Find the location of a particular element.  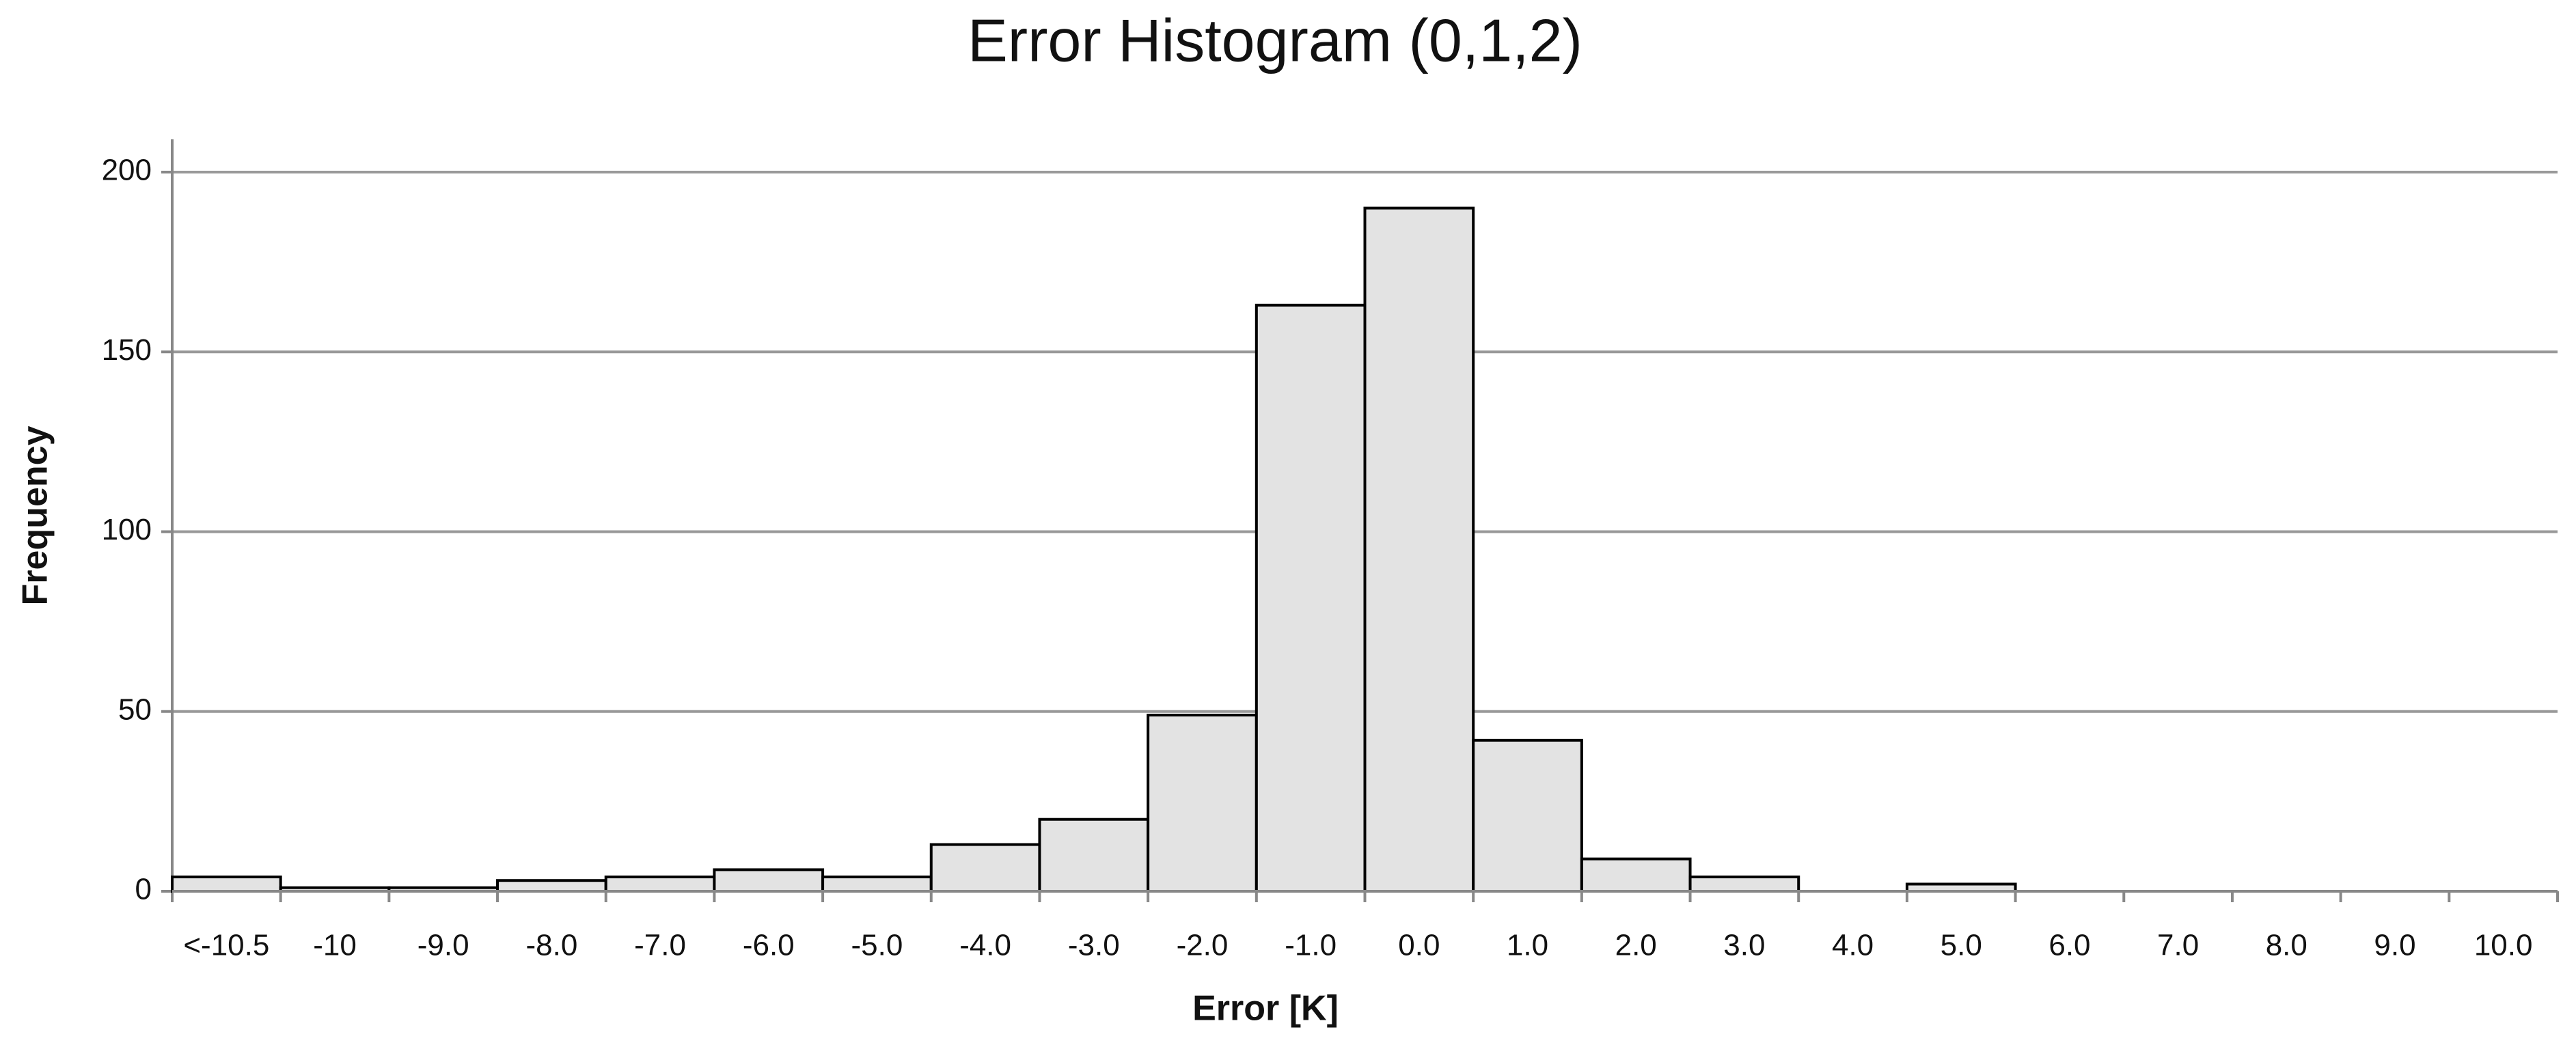

x-tick-label: -4.0 is located at coordinates (985, 945).